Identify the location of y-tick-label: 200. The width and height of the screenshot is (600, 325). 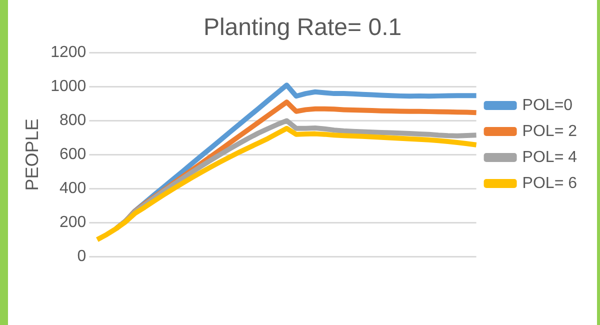
(72, 223).